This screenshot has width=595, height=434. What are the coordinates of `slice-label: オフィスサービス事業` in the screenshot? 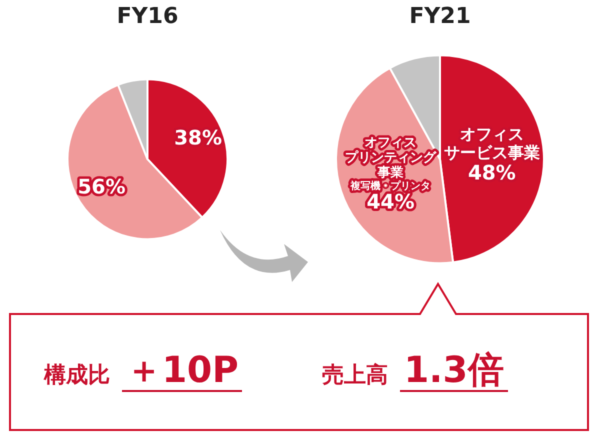 It's located at (492, 143).